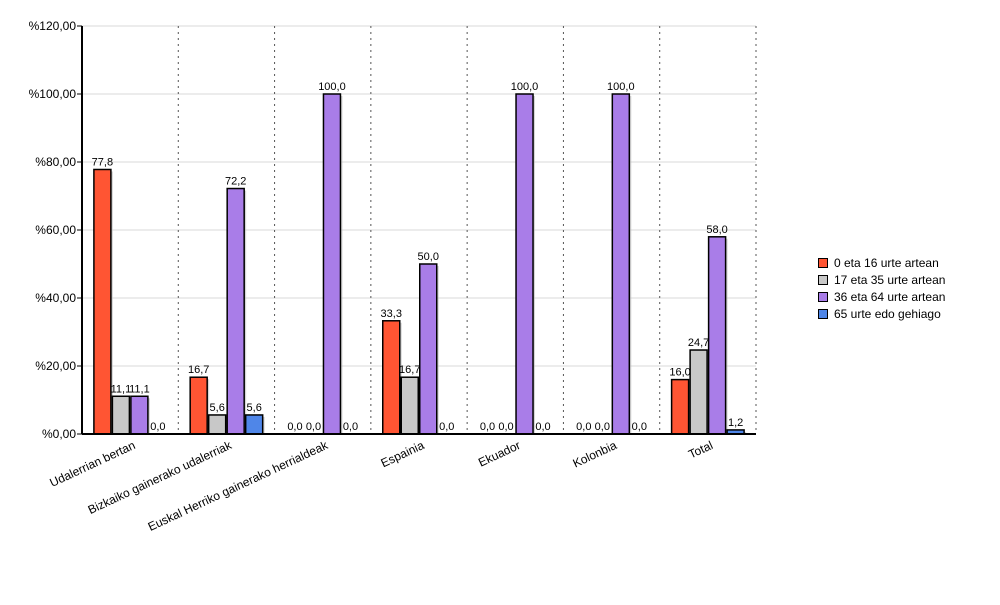  Describe the element at coordinates (698, 343) in the screenshot. I see `data-label: 24,7` at that location.